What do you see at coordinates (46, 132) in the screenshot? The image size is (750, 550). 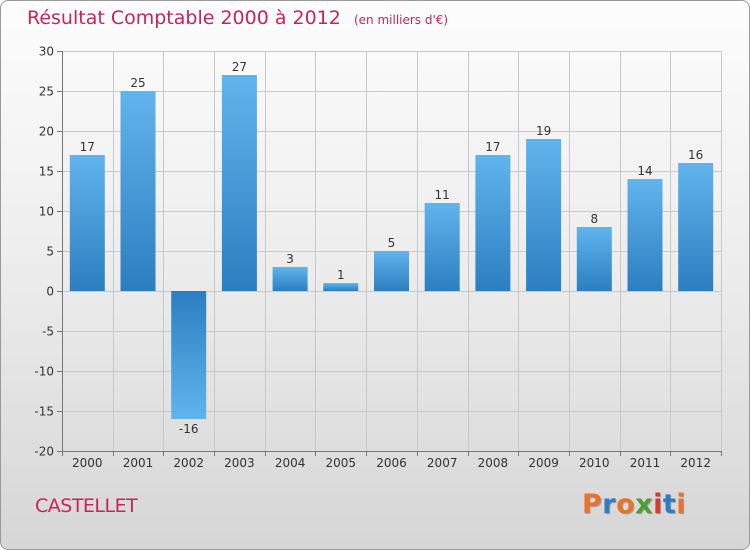 I see `y-tick-label: 20` at bounding box center [46, 132].